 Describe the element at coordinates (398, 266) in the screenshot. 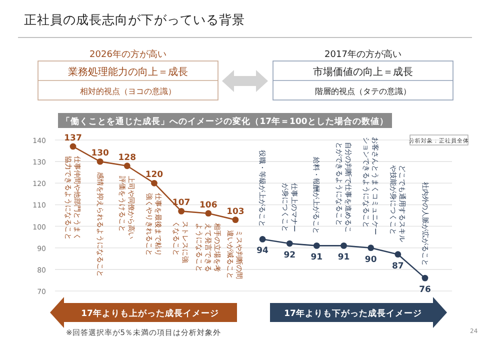

I see `data-label: 87` at that location.